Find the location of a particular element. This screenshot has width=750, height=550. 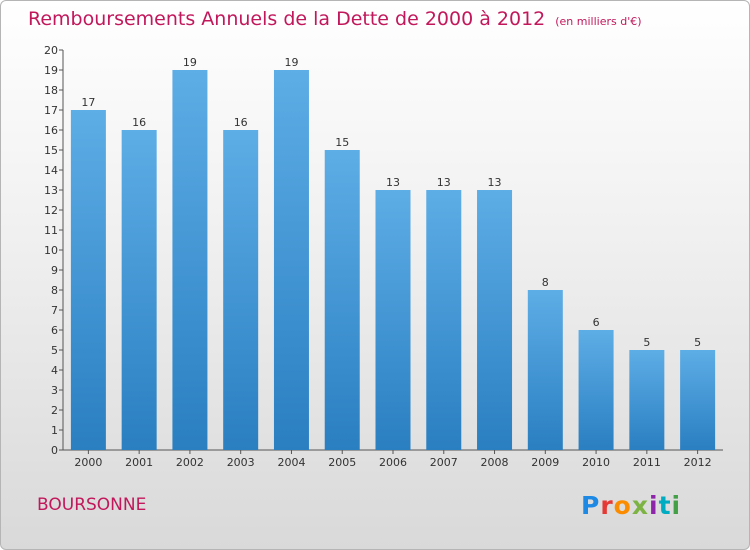

bar-2001 is located at coordinates (139, 290).